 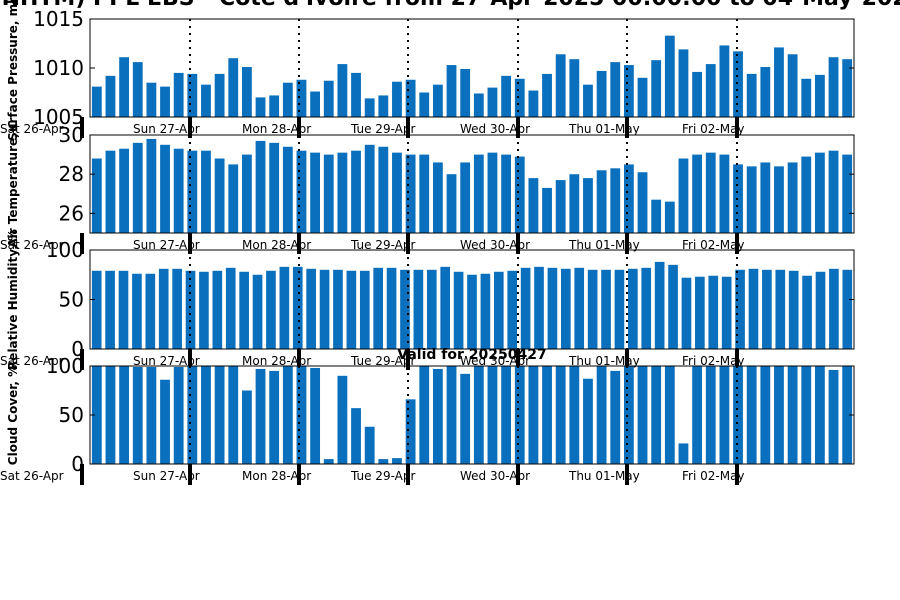 I want to click on y-tick-label: 30, so click(x=71, y=135).